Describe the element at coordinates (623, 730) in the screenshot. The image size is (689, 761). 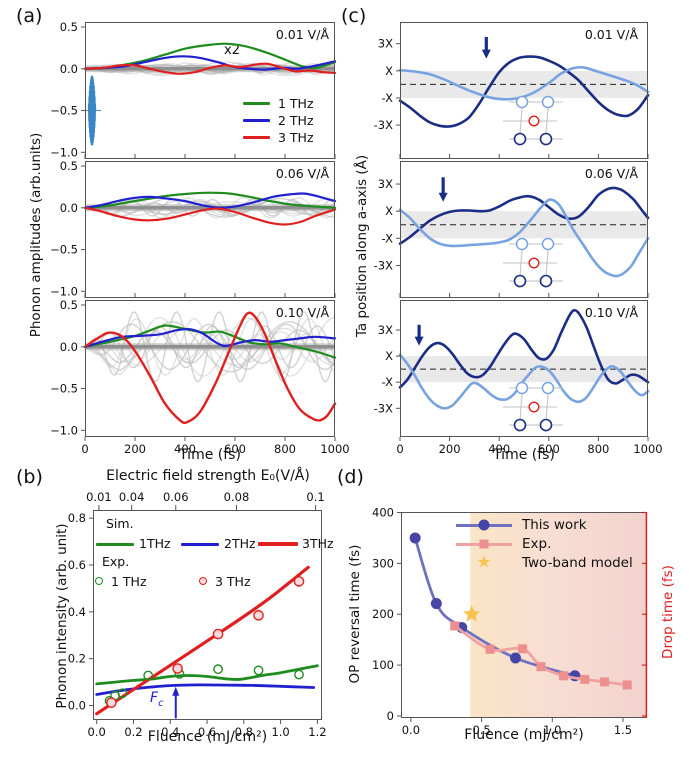
I see `svg-text: 1.5` at that location.